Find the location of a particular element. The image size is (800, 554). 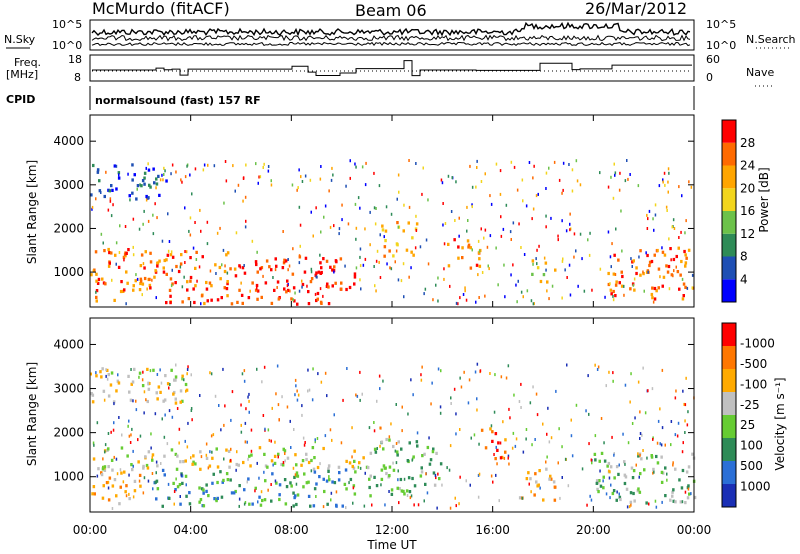

nave-tick-low: 0 is located at coordinates (709, 77).